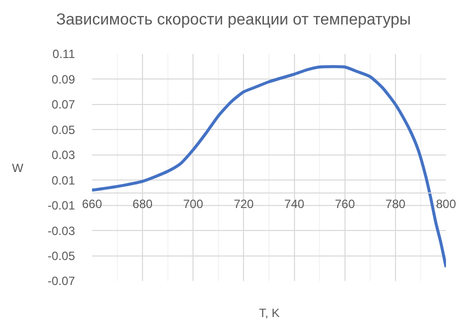 The image size is (467, 332). Describe the element at coordinates (269, 313) in the screenshot. I see `x-axis-title: T, K` at that location.